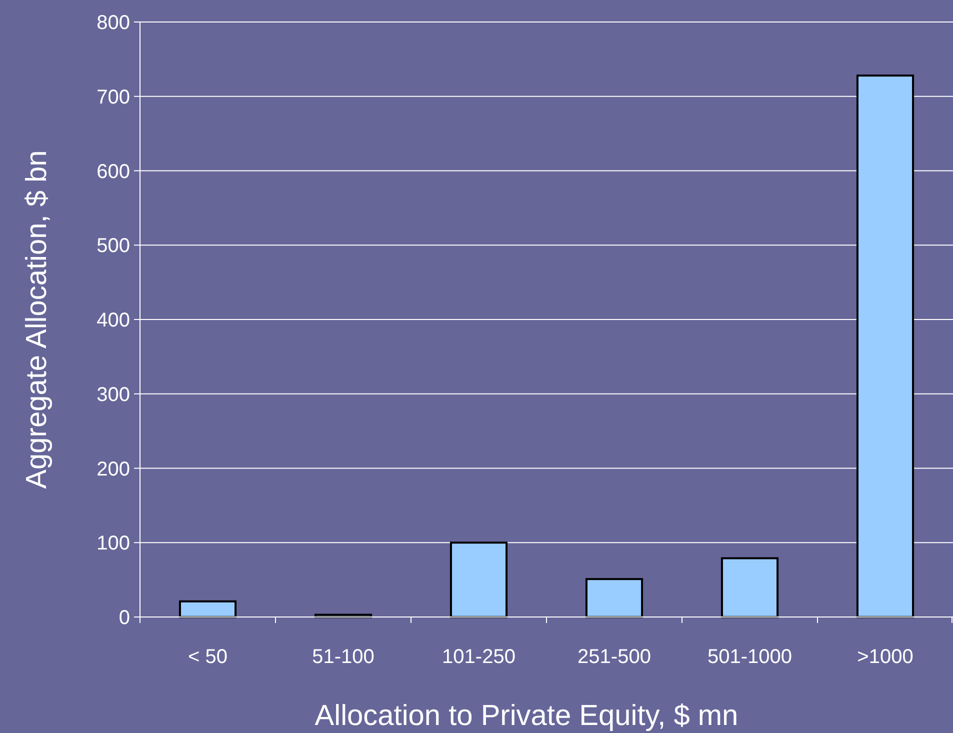 The width and height of the screenshot is (953, 733). Describe the element at coordinates (113, 395) in the screenshot. I see `y-tick-label: 300` at that location.